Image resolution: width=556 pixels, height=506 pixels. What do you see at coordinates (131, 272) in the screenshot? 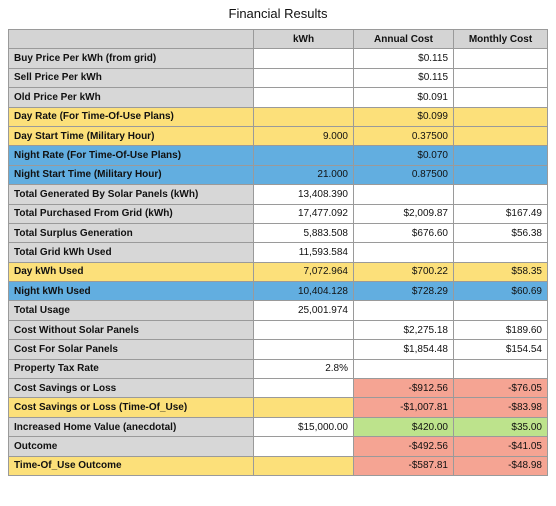
I see `row-label: Day kWh Used` at bounding box center [131, 272].